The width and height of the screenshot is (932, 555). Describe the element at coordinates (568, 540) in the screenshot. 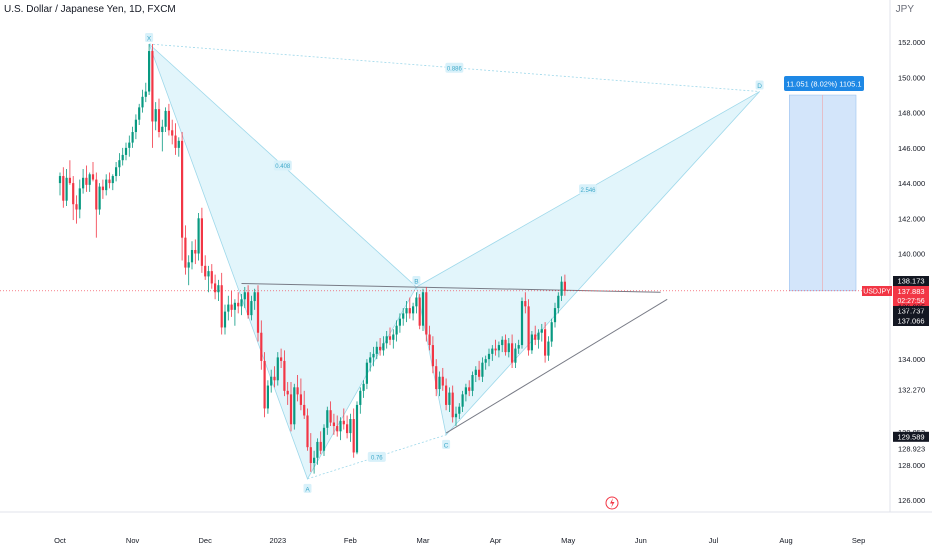

I see `x-tick-label: May` at that location.